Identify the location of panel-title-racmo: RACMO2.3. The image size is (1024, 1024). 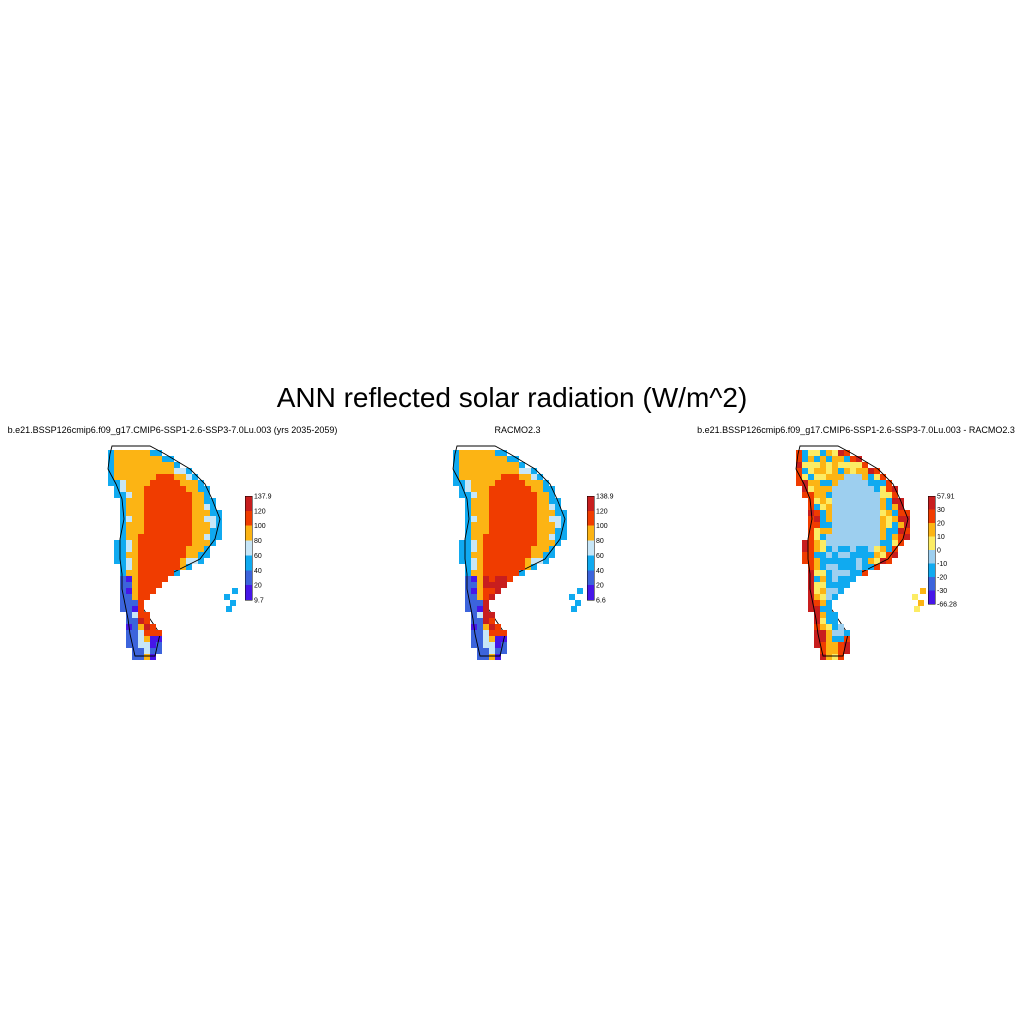
(517, 430).